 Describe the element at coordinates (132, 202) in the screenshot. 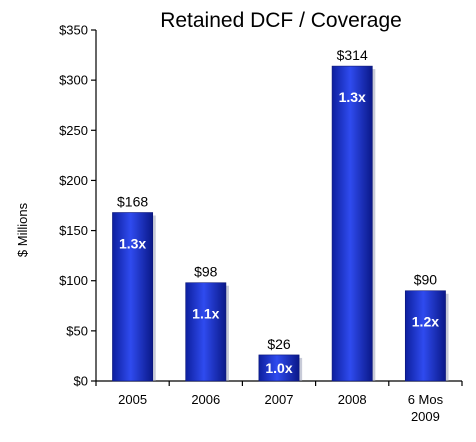

I see `bar-value-label: $168` at that location.